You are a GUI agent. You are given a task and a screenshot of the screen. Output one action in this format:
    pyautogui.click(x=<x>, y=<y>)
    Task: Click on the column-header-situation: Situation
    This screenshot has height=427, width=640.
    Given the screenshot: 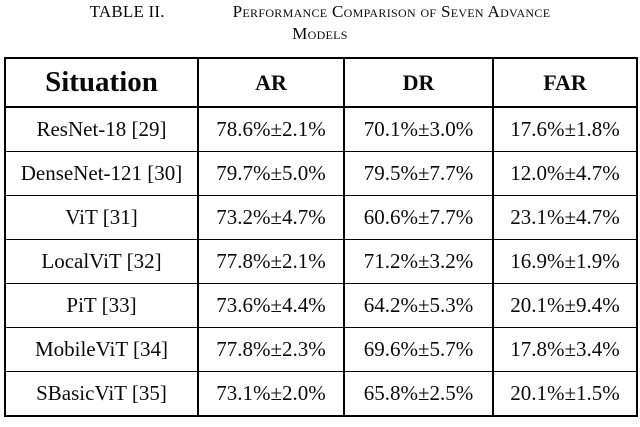 What is the action you would take?
    pyautogui.click(x=101, y=82)
    